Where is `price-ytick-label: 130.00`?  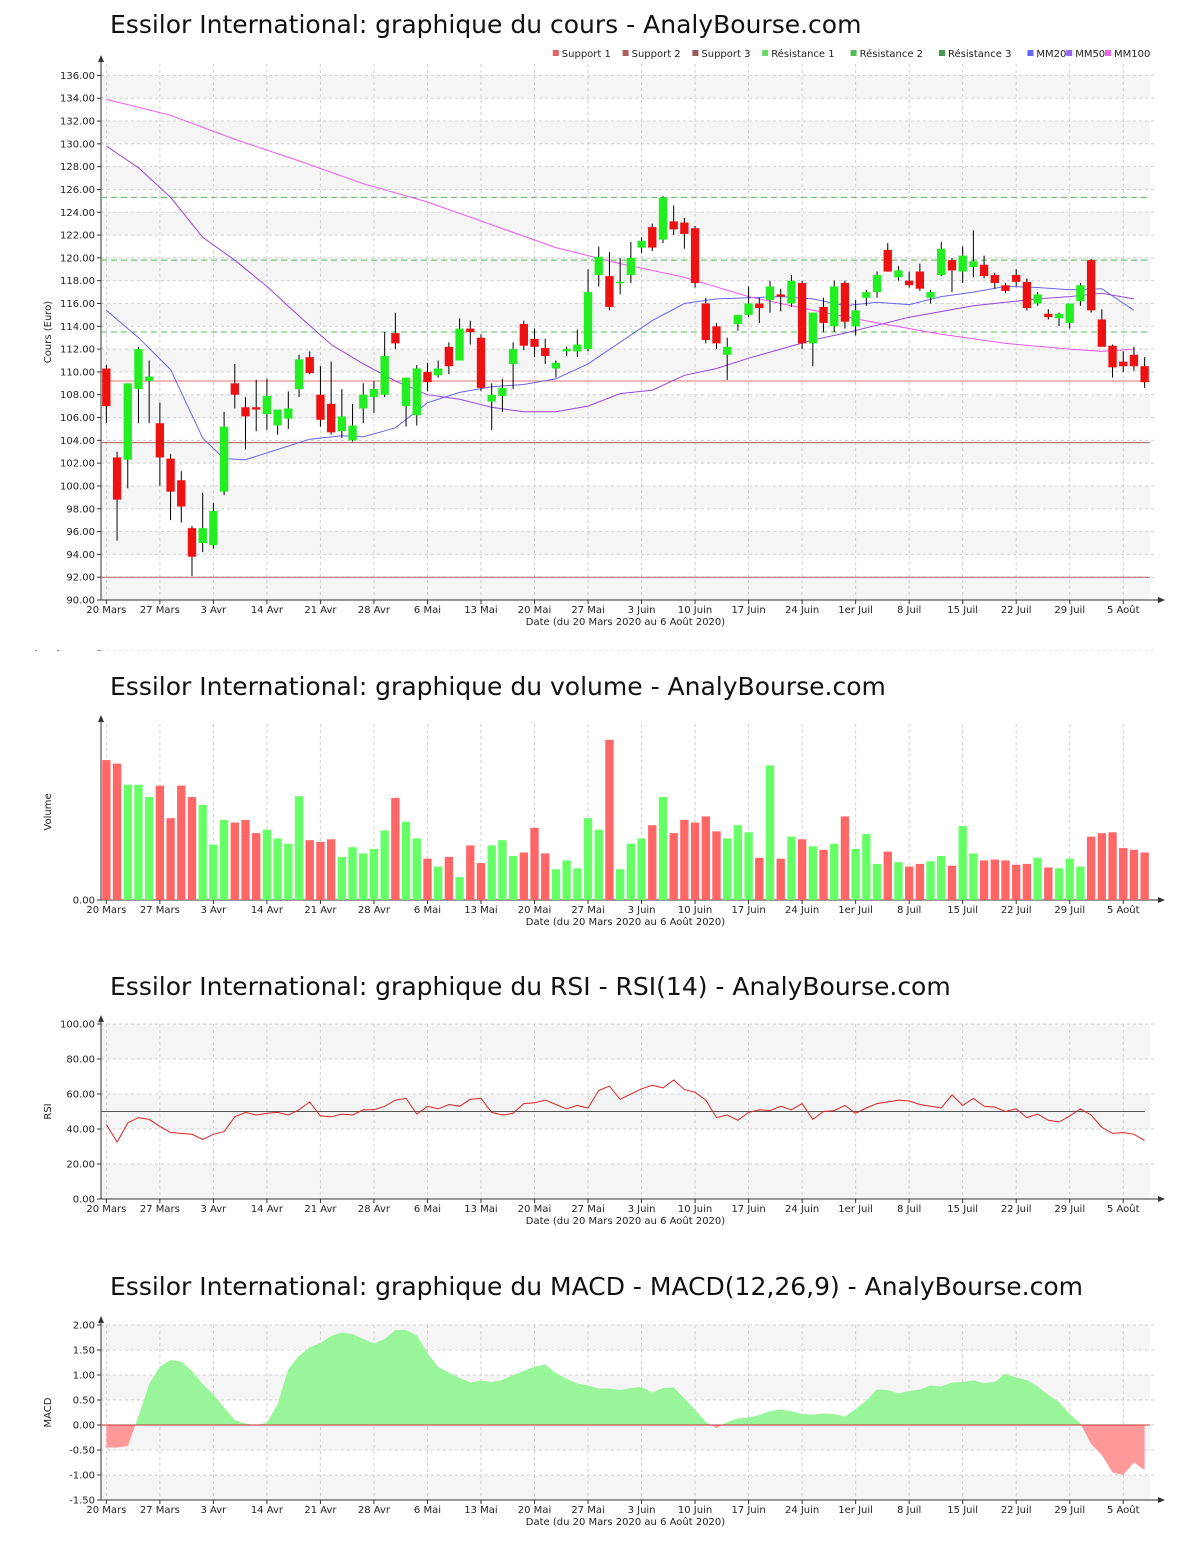
price-ytick-label: 130.00 is located at coordinates (77, 144).